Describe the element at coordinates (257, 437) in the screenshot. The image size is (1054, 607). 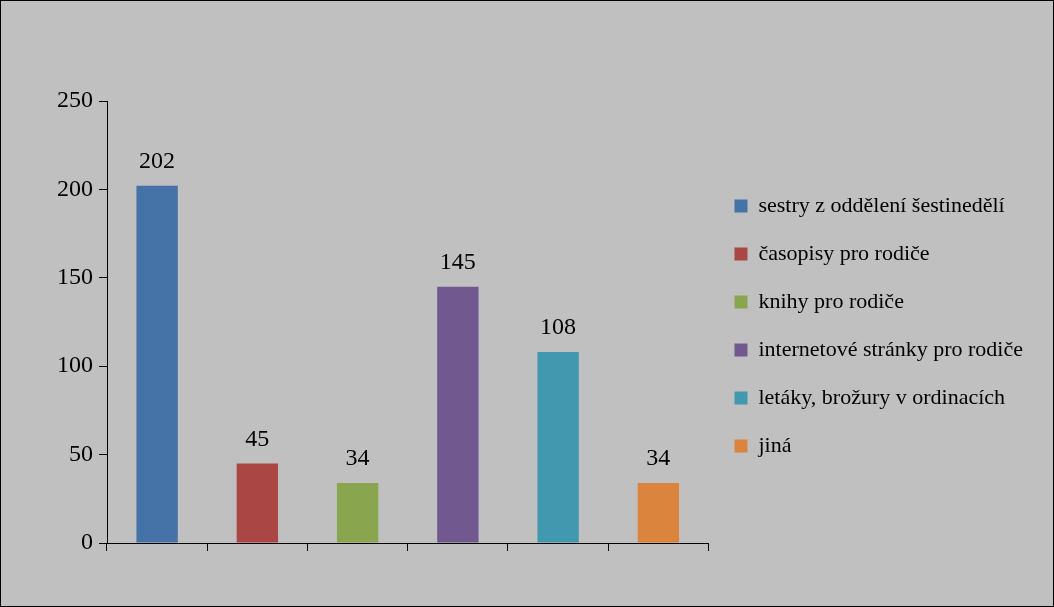
I see `data-label: 45` at that location.